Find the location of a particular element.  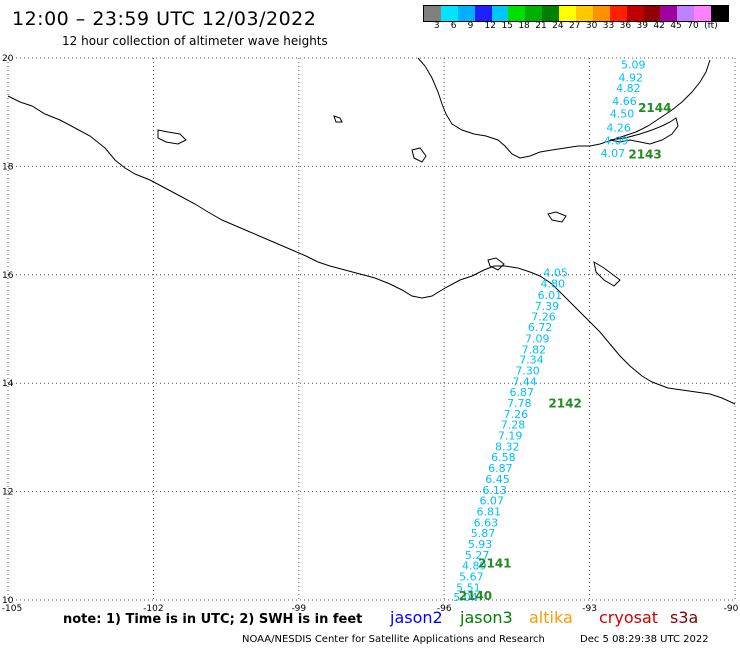

scale-label: 24 is located at coordinates (558, 26).